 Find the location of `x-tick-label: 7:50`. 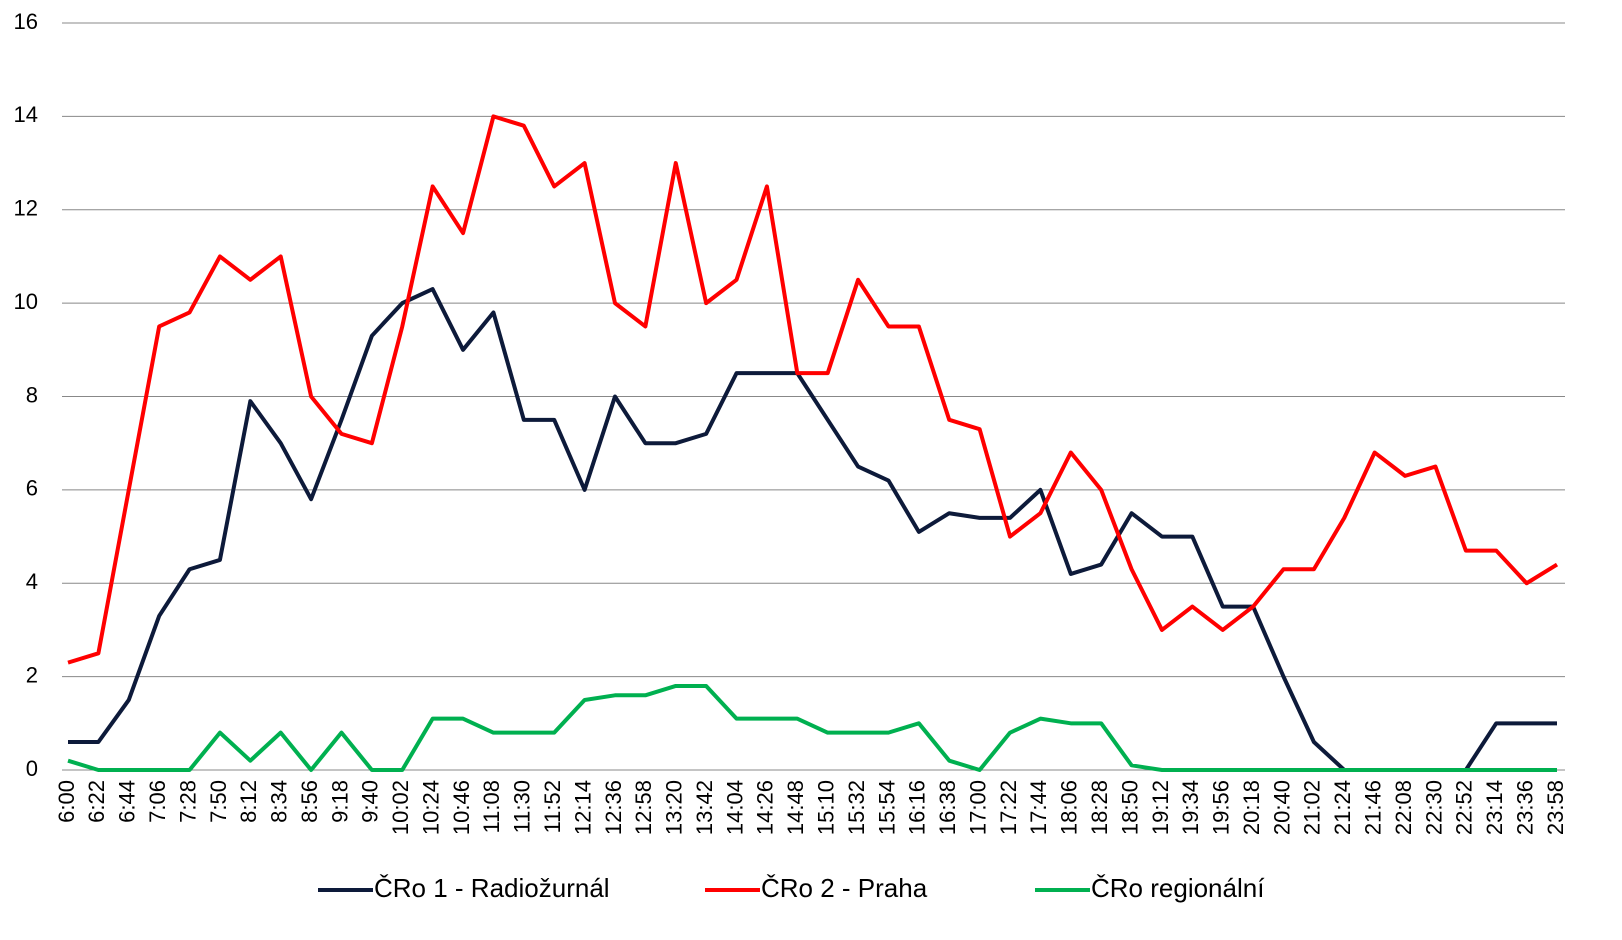

x-tick-label: 7:50 is located at coordinates (218, 801).